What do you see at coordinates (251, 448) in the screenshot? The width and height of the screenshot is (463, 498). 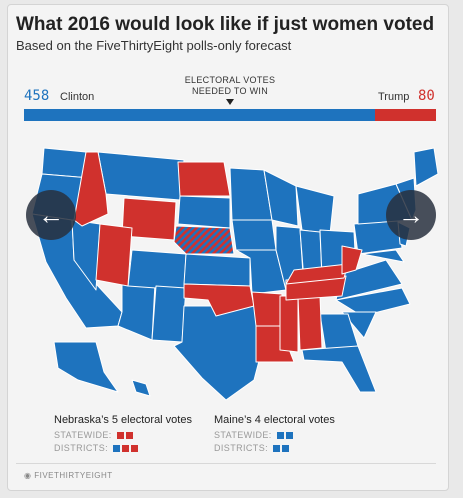 I see `maine-districts-row: DISTRICTS:` at bounding box center [251, 448].